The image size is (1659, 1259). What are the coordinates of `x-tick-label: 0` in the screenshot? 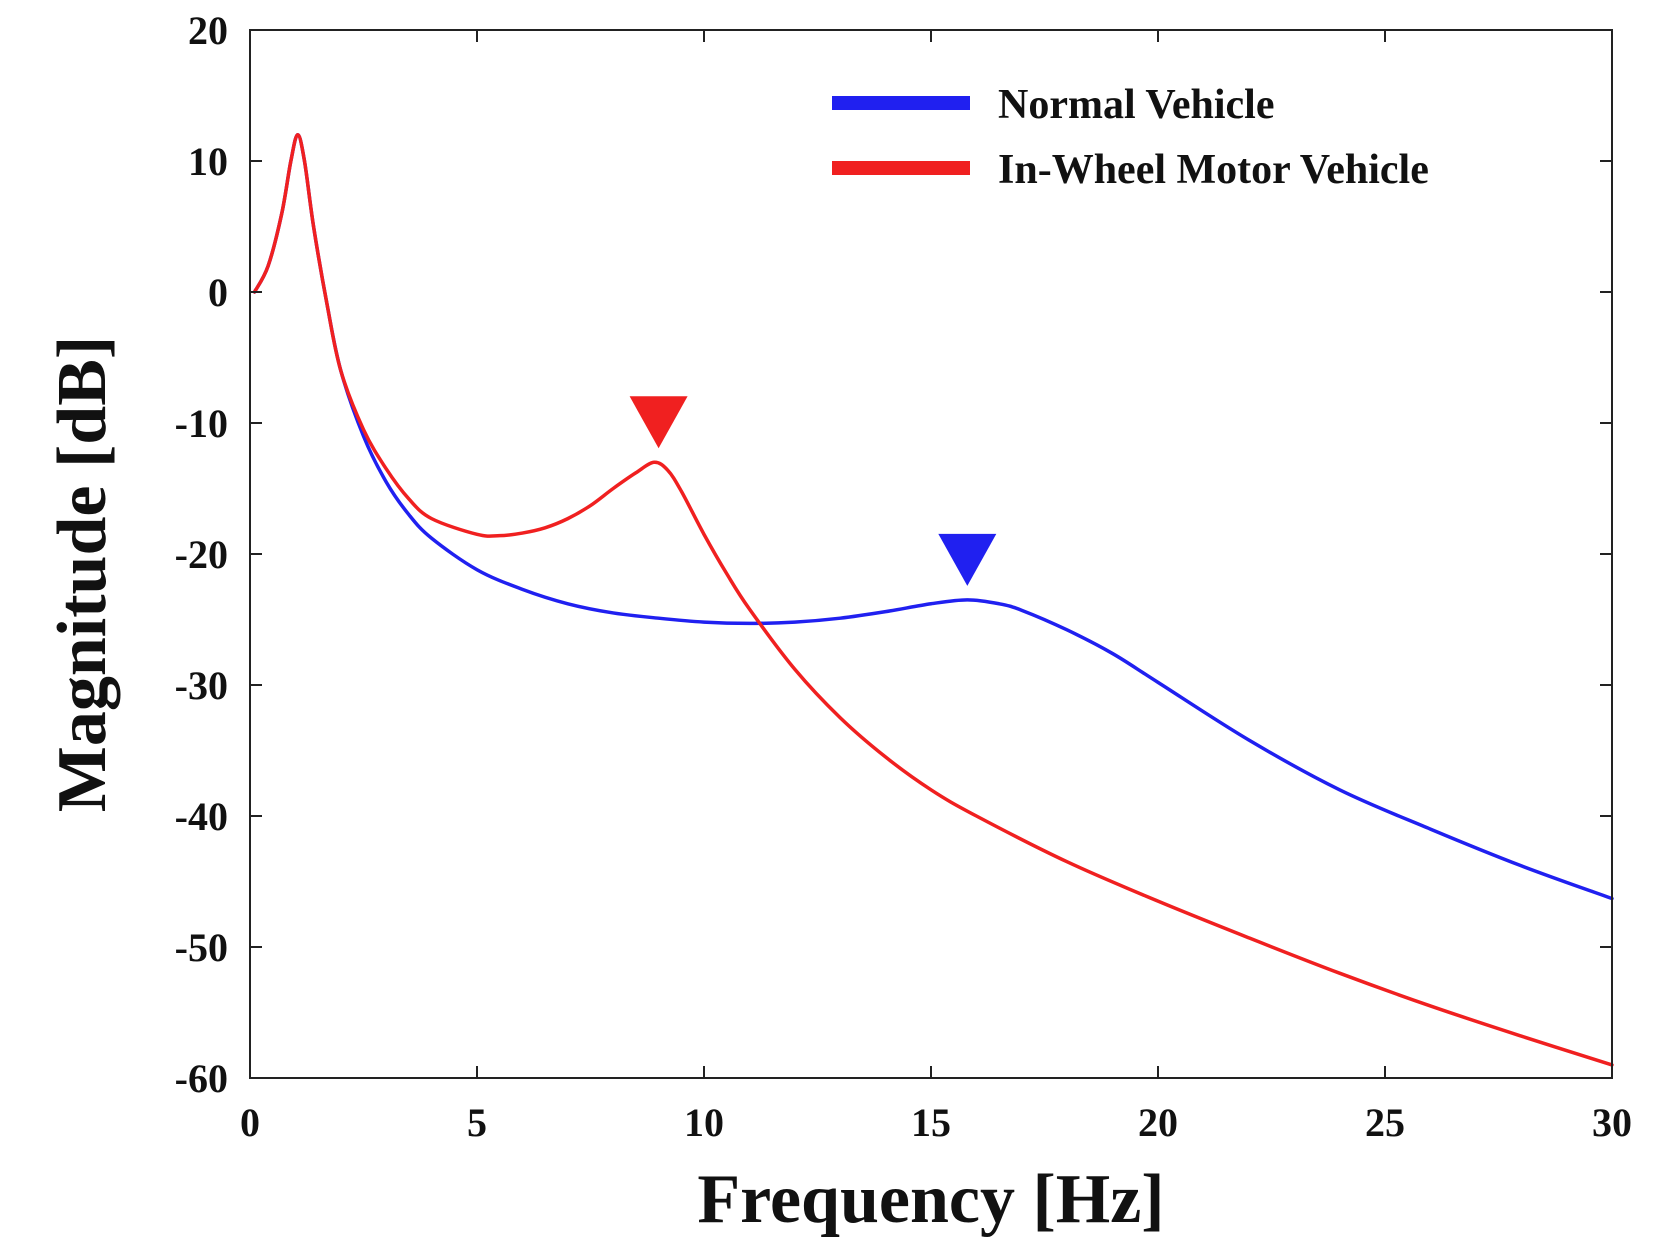 It's located at (250, 1122).